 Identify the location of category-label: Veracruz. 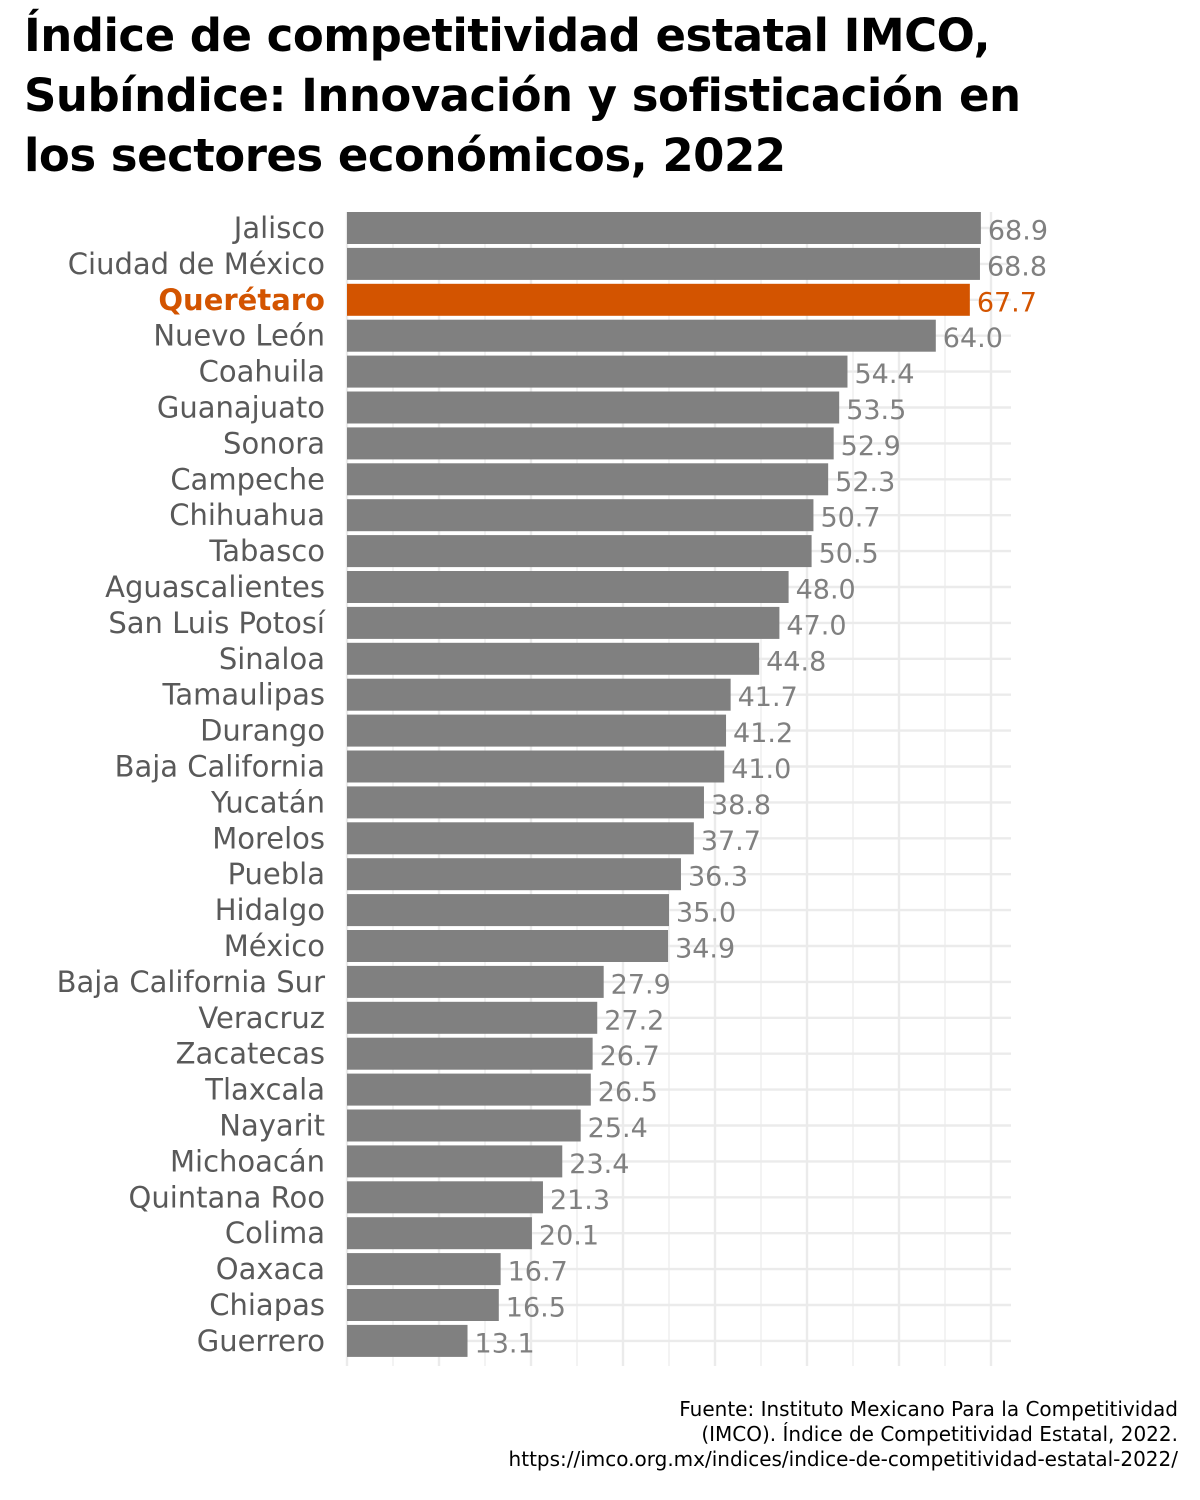
(261, 1018).